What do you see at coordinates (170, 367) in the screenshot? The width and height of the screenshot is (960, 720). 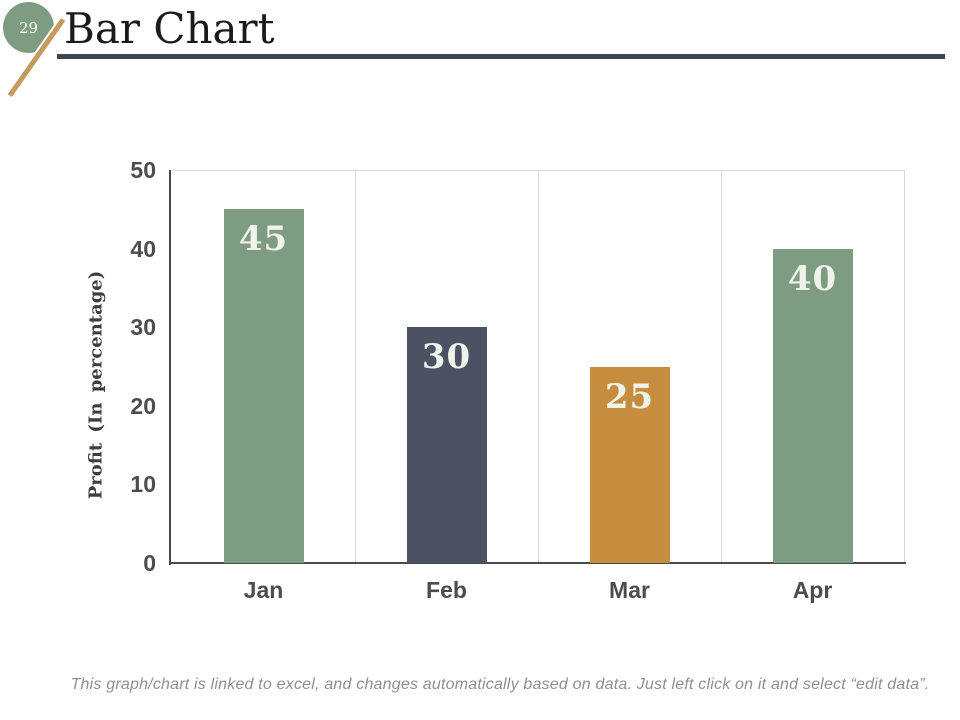 I see `y-axis-line` at bounding box center [170, 367].